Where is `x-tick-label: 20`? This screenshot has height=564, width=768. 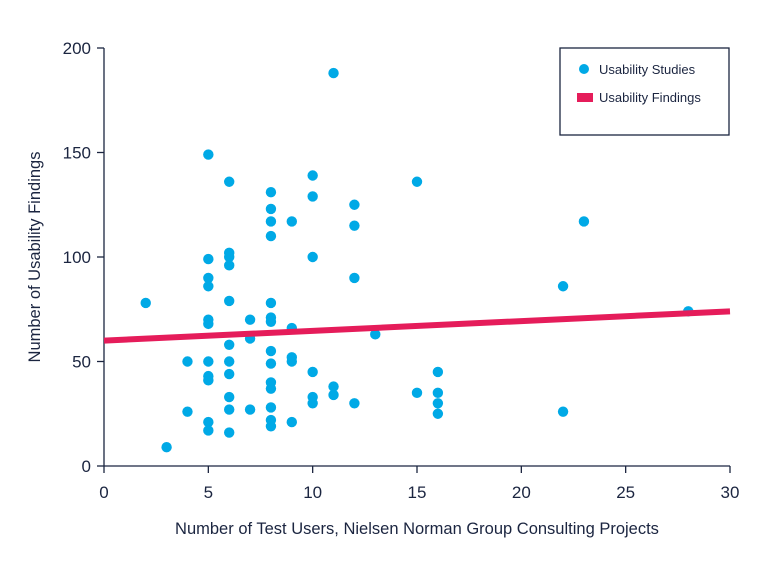
x-tick-label: 20 is located at coordinates (521, 492).